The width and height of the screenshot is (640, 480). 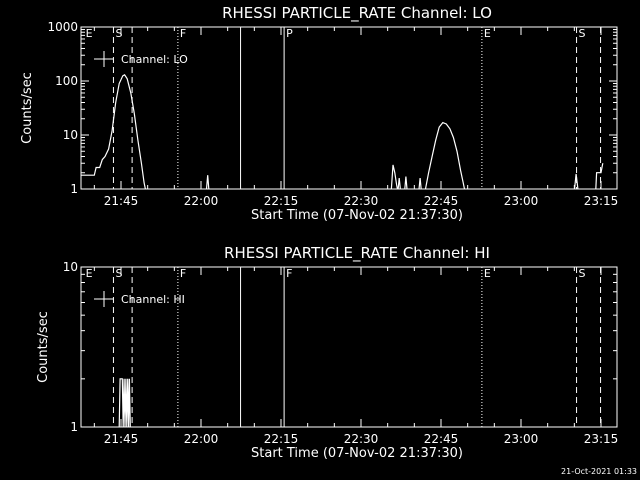 I want to click on y-tick-label: 100, so click(x=66, y=81).